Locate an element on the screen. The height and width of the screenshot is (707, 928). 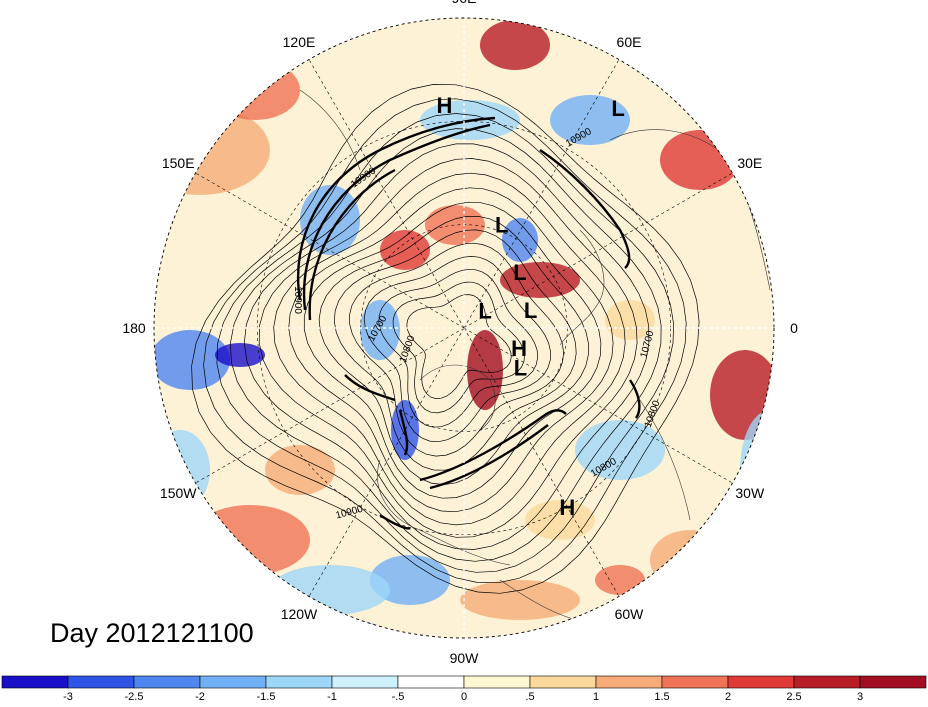
colorbar-tick-label: -2.5 is located at coordinates (134, 696).